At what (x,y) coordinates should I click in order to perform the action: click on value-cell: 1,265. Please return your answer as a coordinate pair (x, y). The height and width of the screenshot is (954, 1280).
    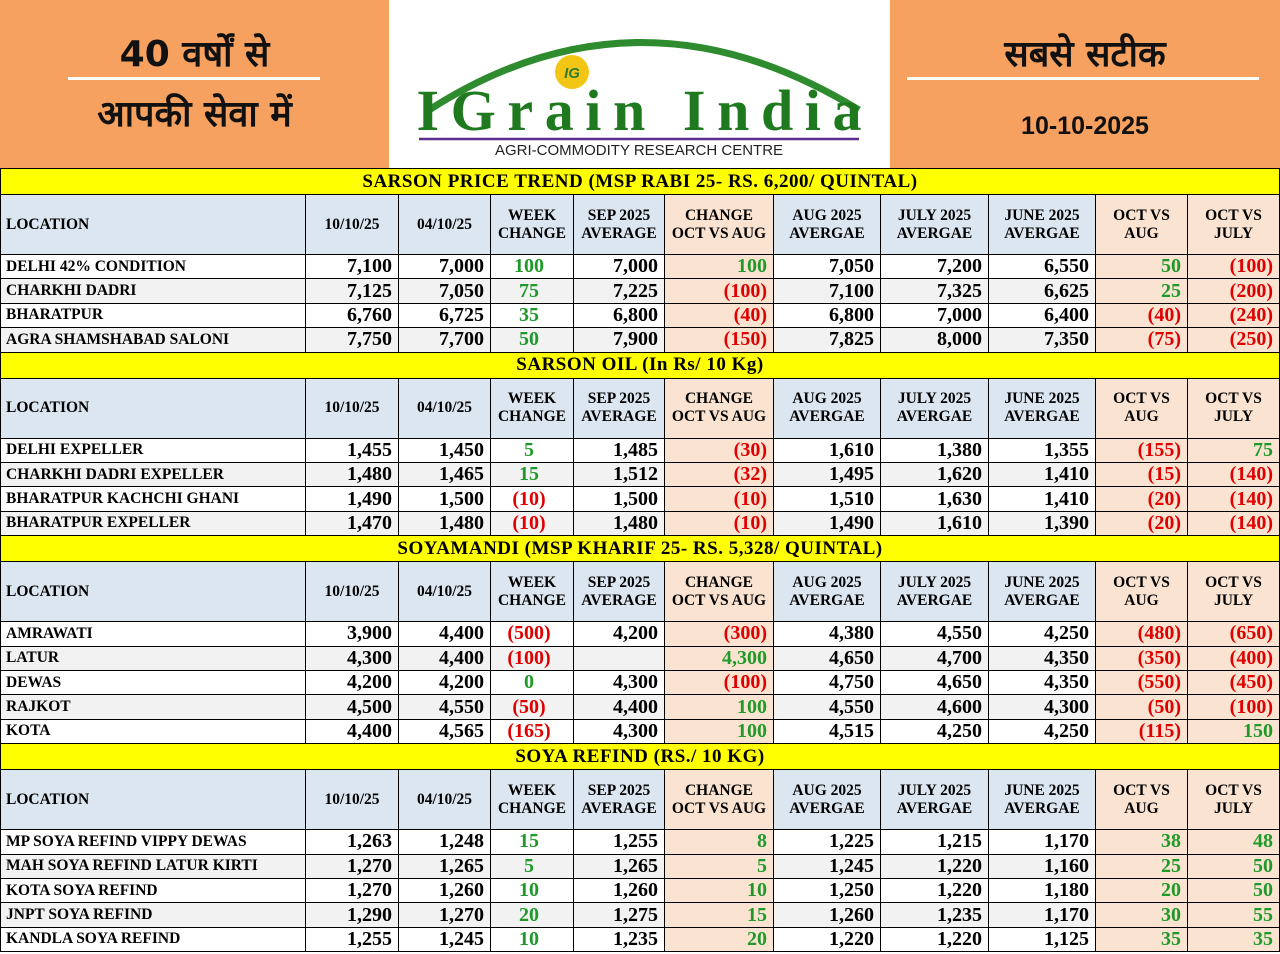
    Looking at the image, I should click on (444, 866).